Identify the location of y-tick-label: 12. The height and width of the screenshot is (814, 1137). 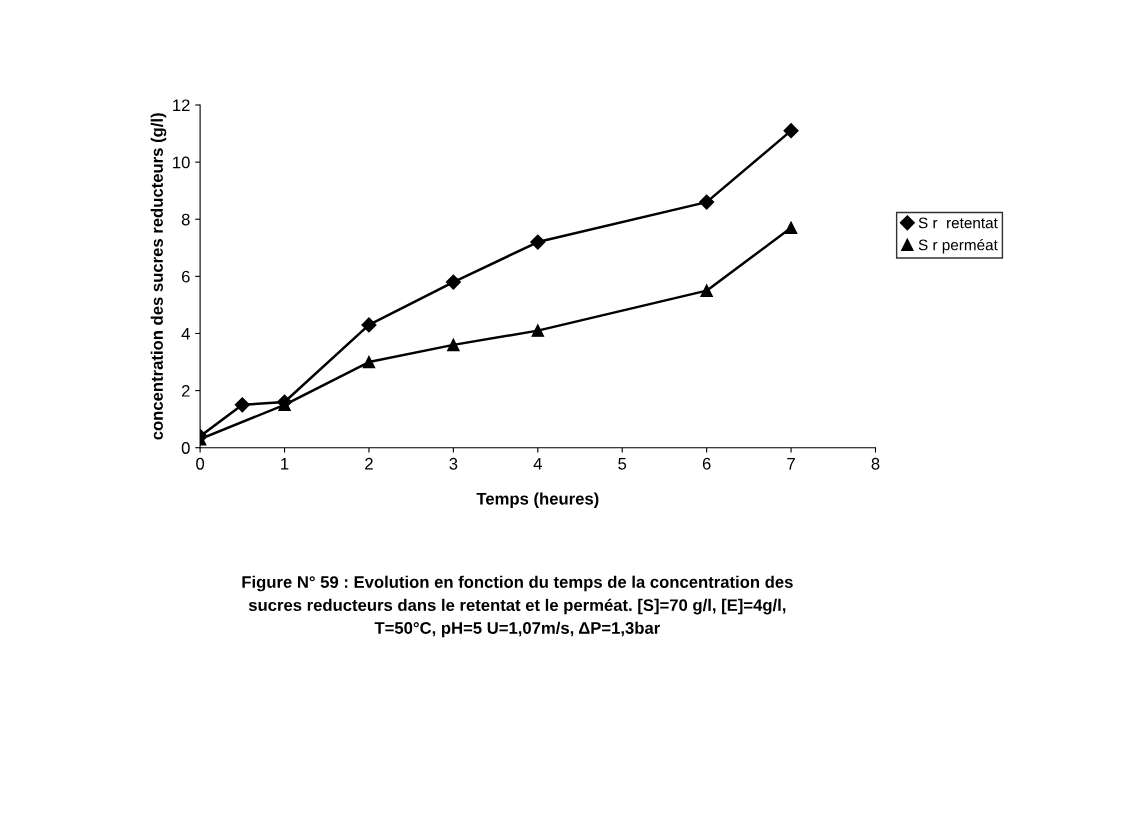
(181, 105).